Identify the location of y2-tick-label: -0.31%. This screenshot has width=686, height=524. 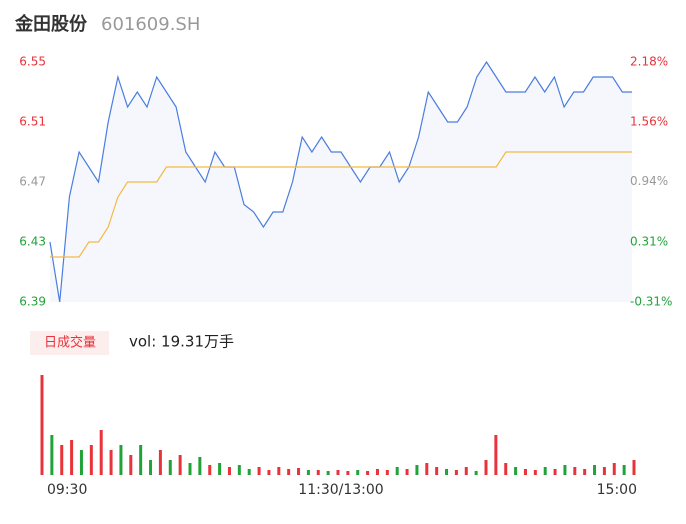
(651, 302).